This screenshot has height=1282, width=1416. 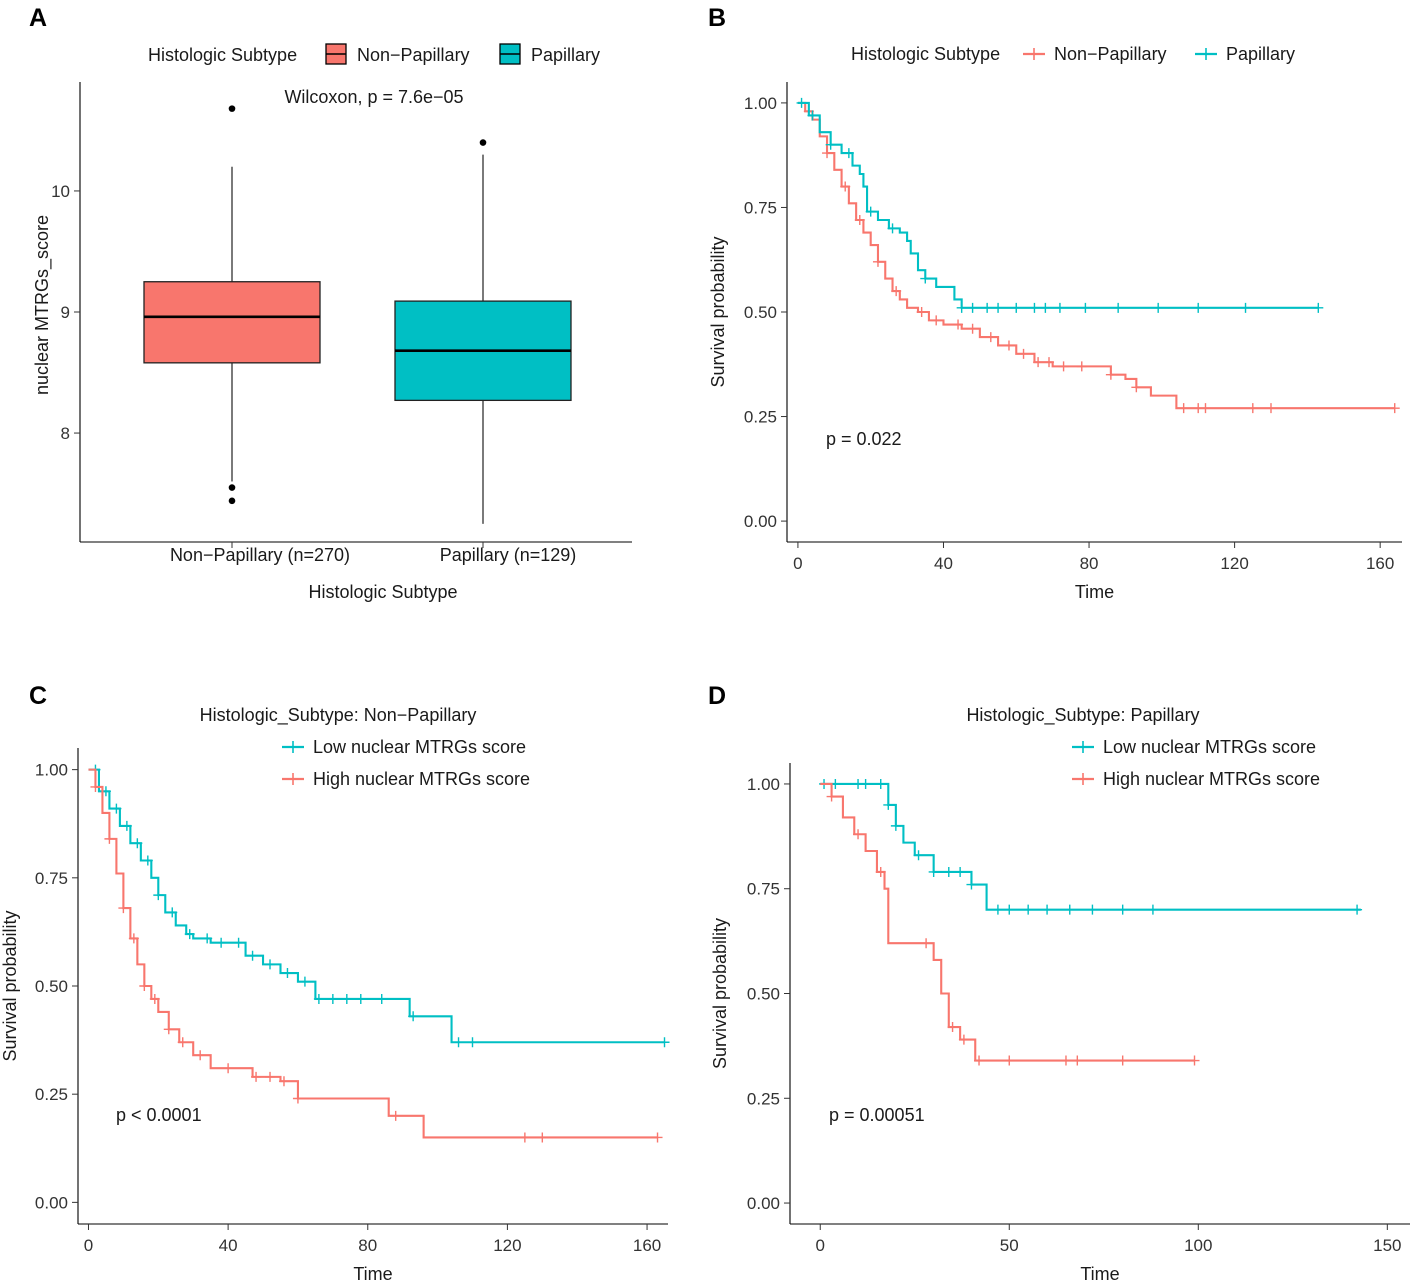 I want to click on plot-title: Histologic_Subtype: Non−Papillary, so click(x=338, y=715).